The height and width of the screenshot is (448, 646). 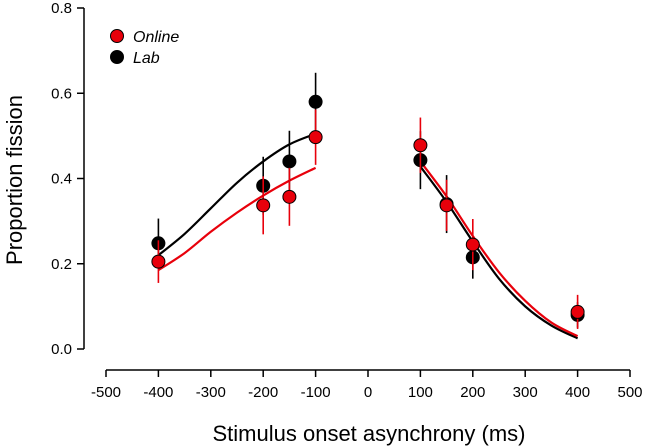 What do you see at coordinates (499, 249) in the screenshot?
I see `fit-curve-online` at bounding box center [499, 249].